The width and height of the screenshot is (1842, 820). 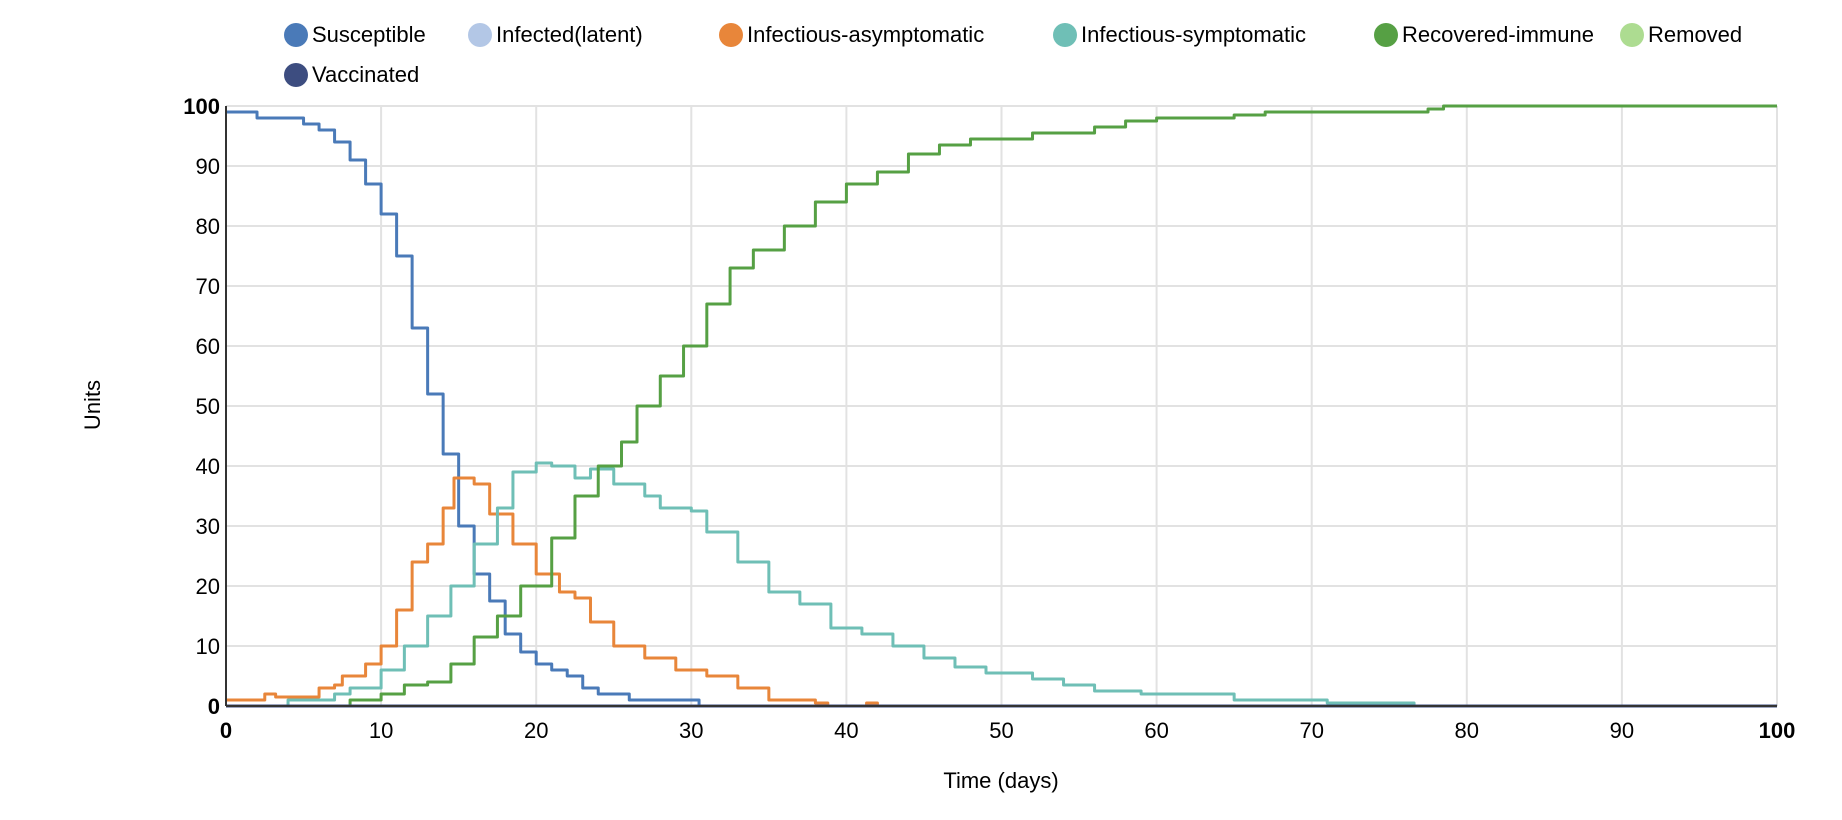 I want to click on y-tick-label: 100, so click(x=201, y=106).